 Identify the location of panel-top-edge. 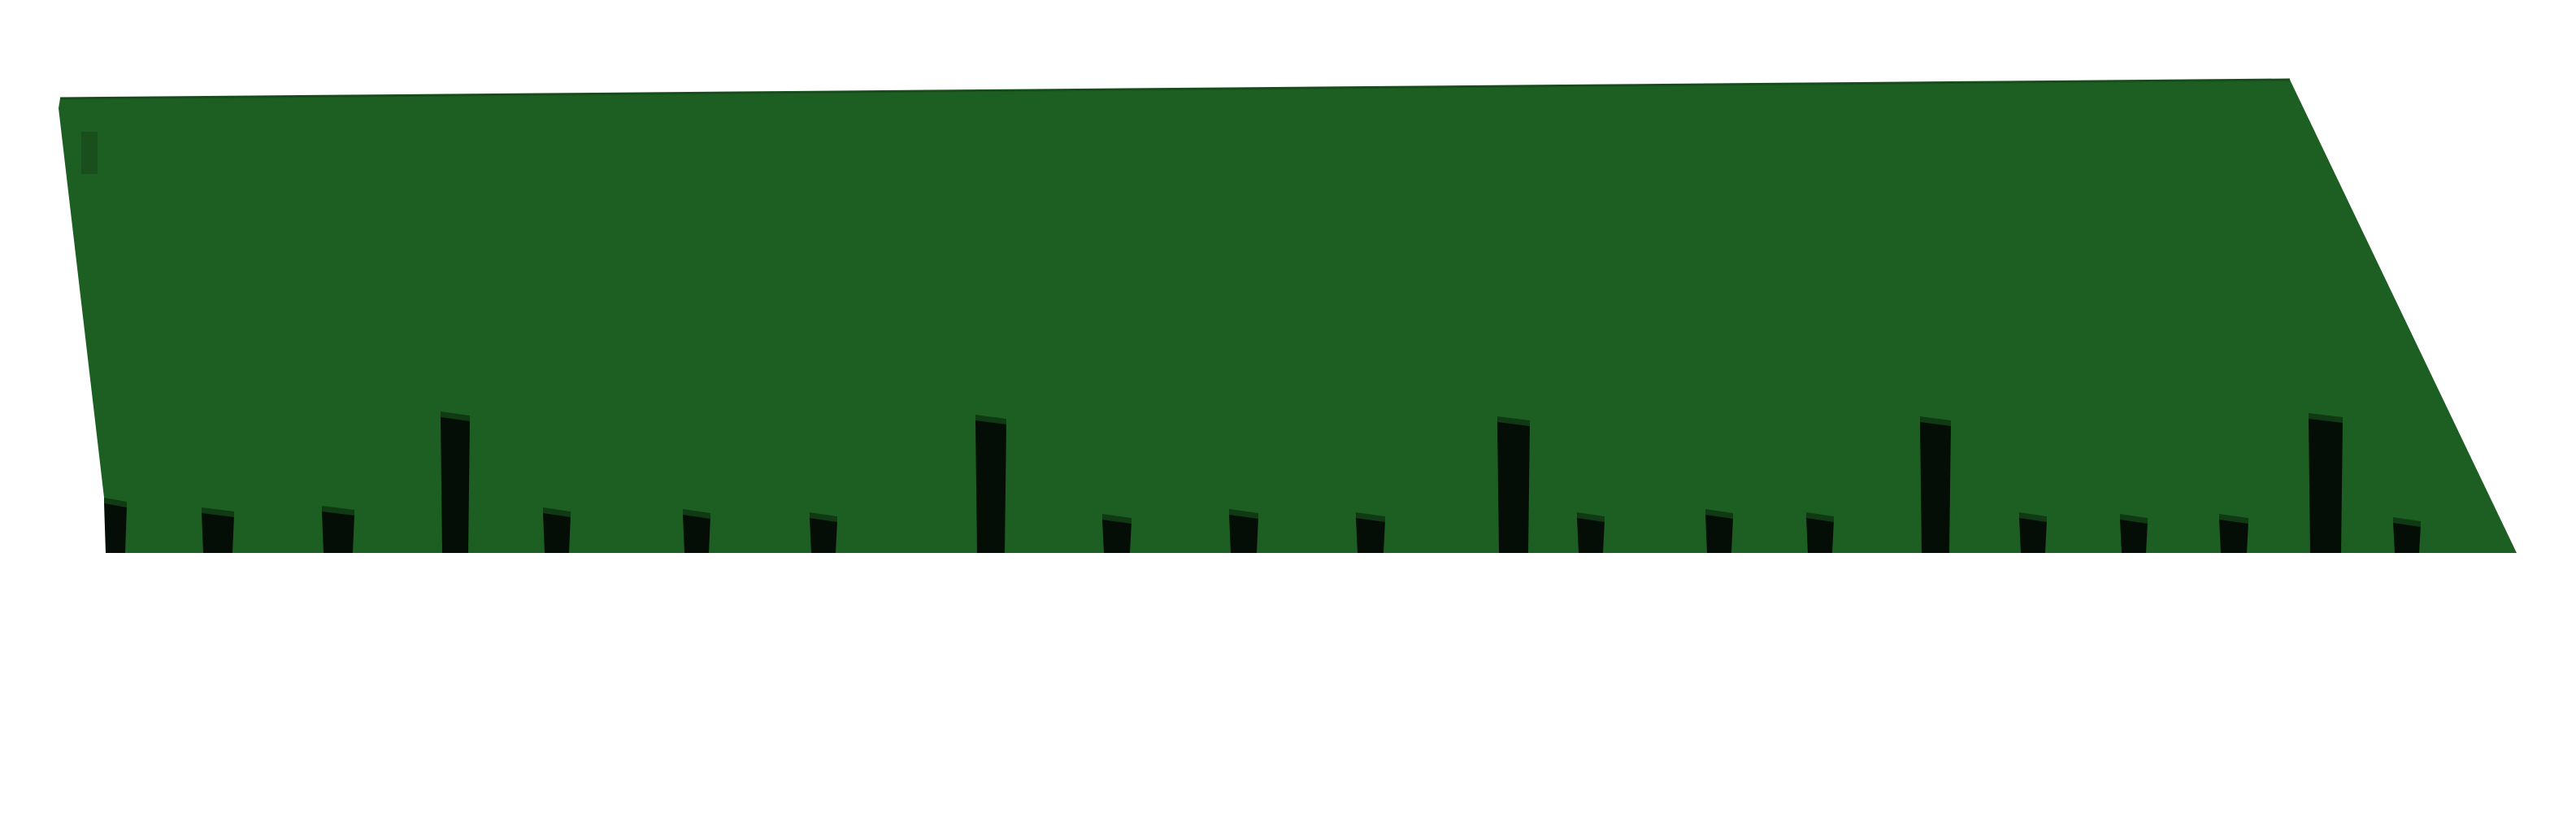
(1175, 89).